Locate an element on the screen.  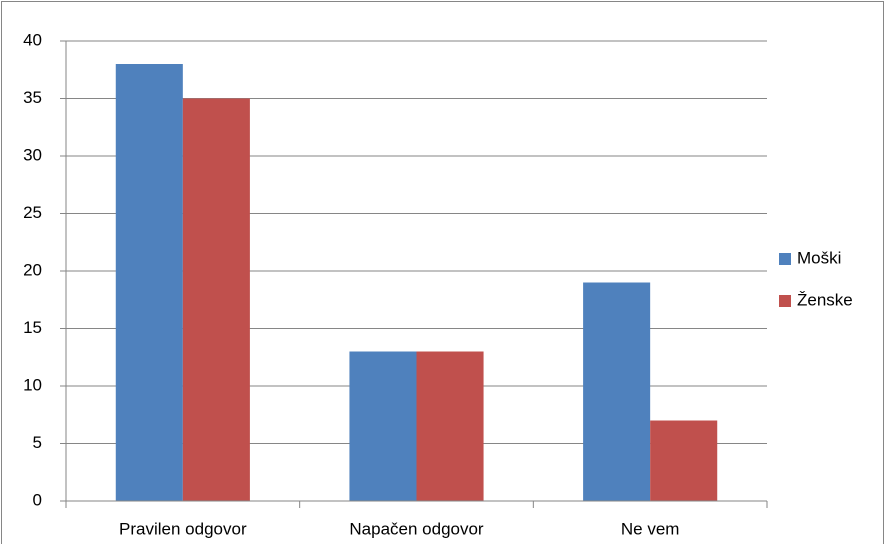
y-tick-label: 15 is located at coordinates (32, 327).